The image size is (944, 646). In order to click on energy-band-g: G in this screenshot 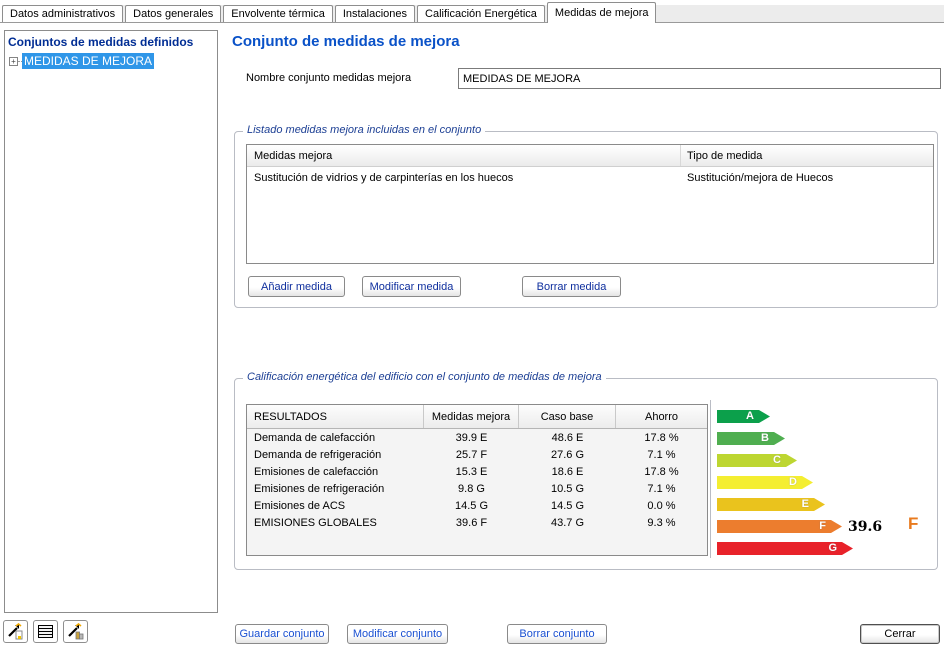, I will do `click(785, 548)`.